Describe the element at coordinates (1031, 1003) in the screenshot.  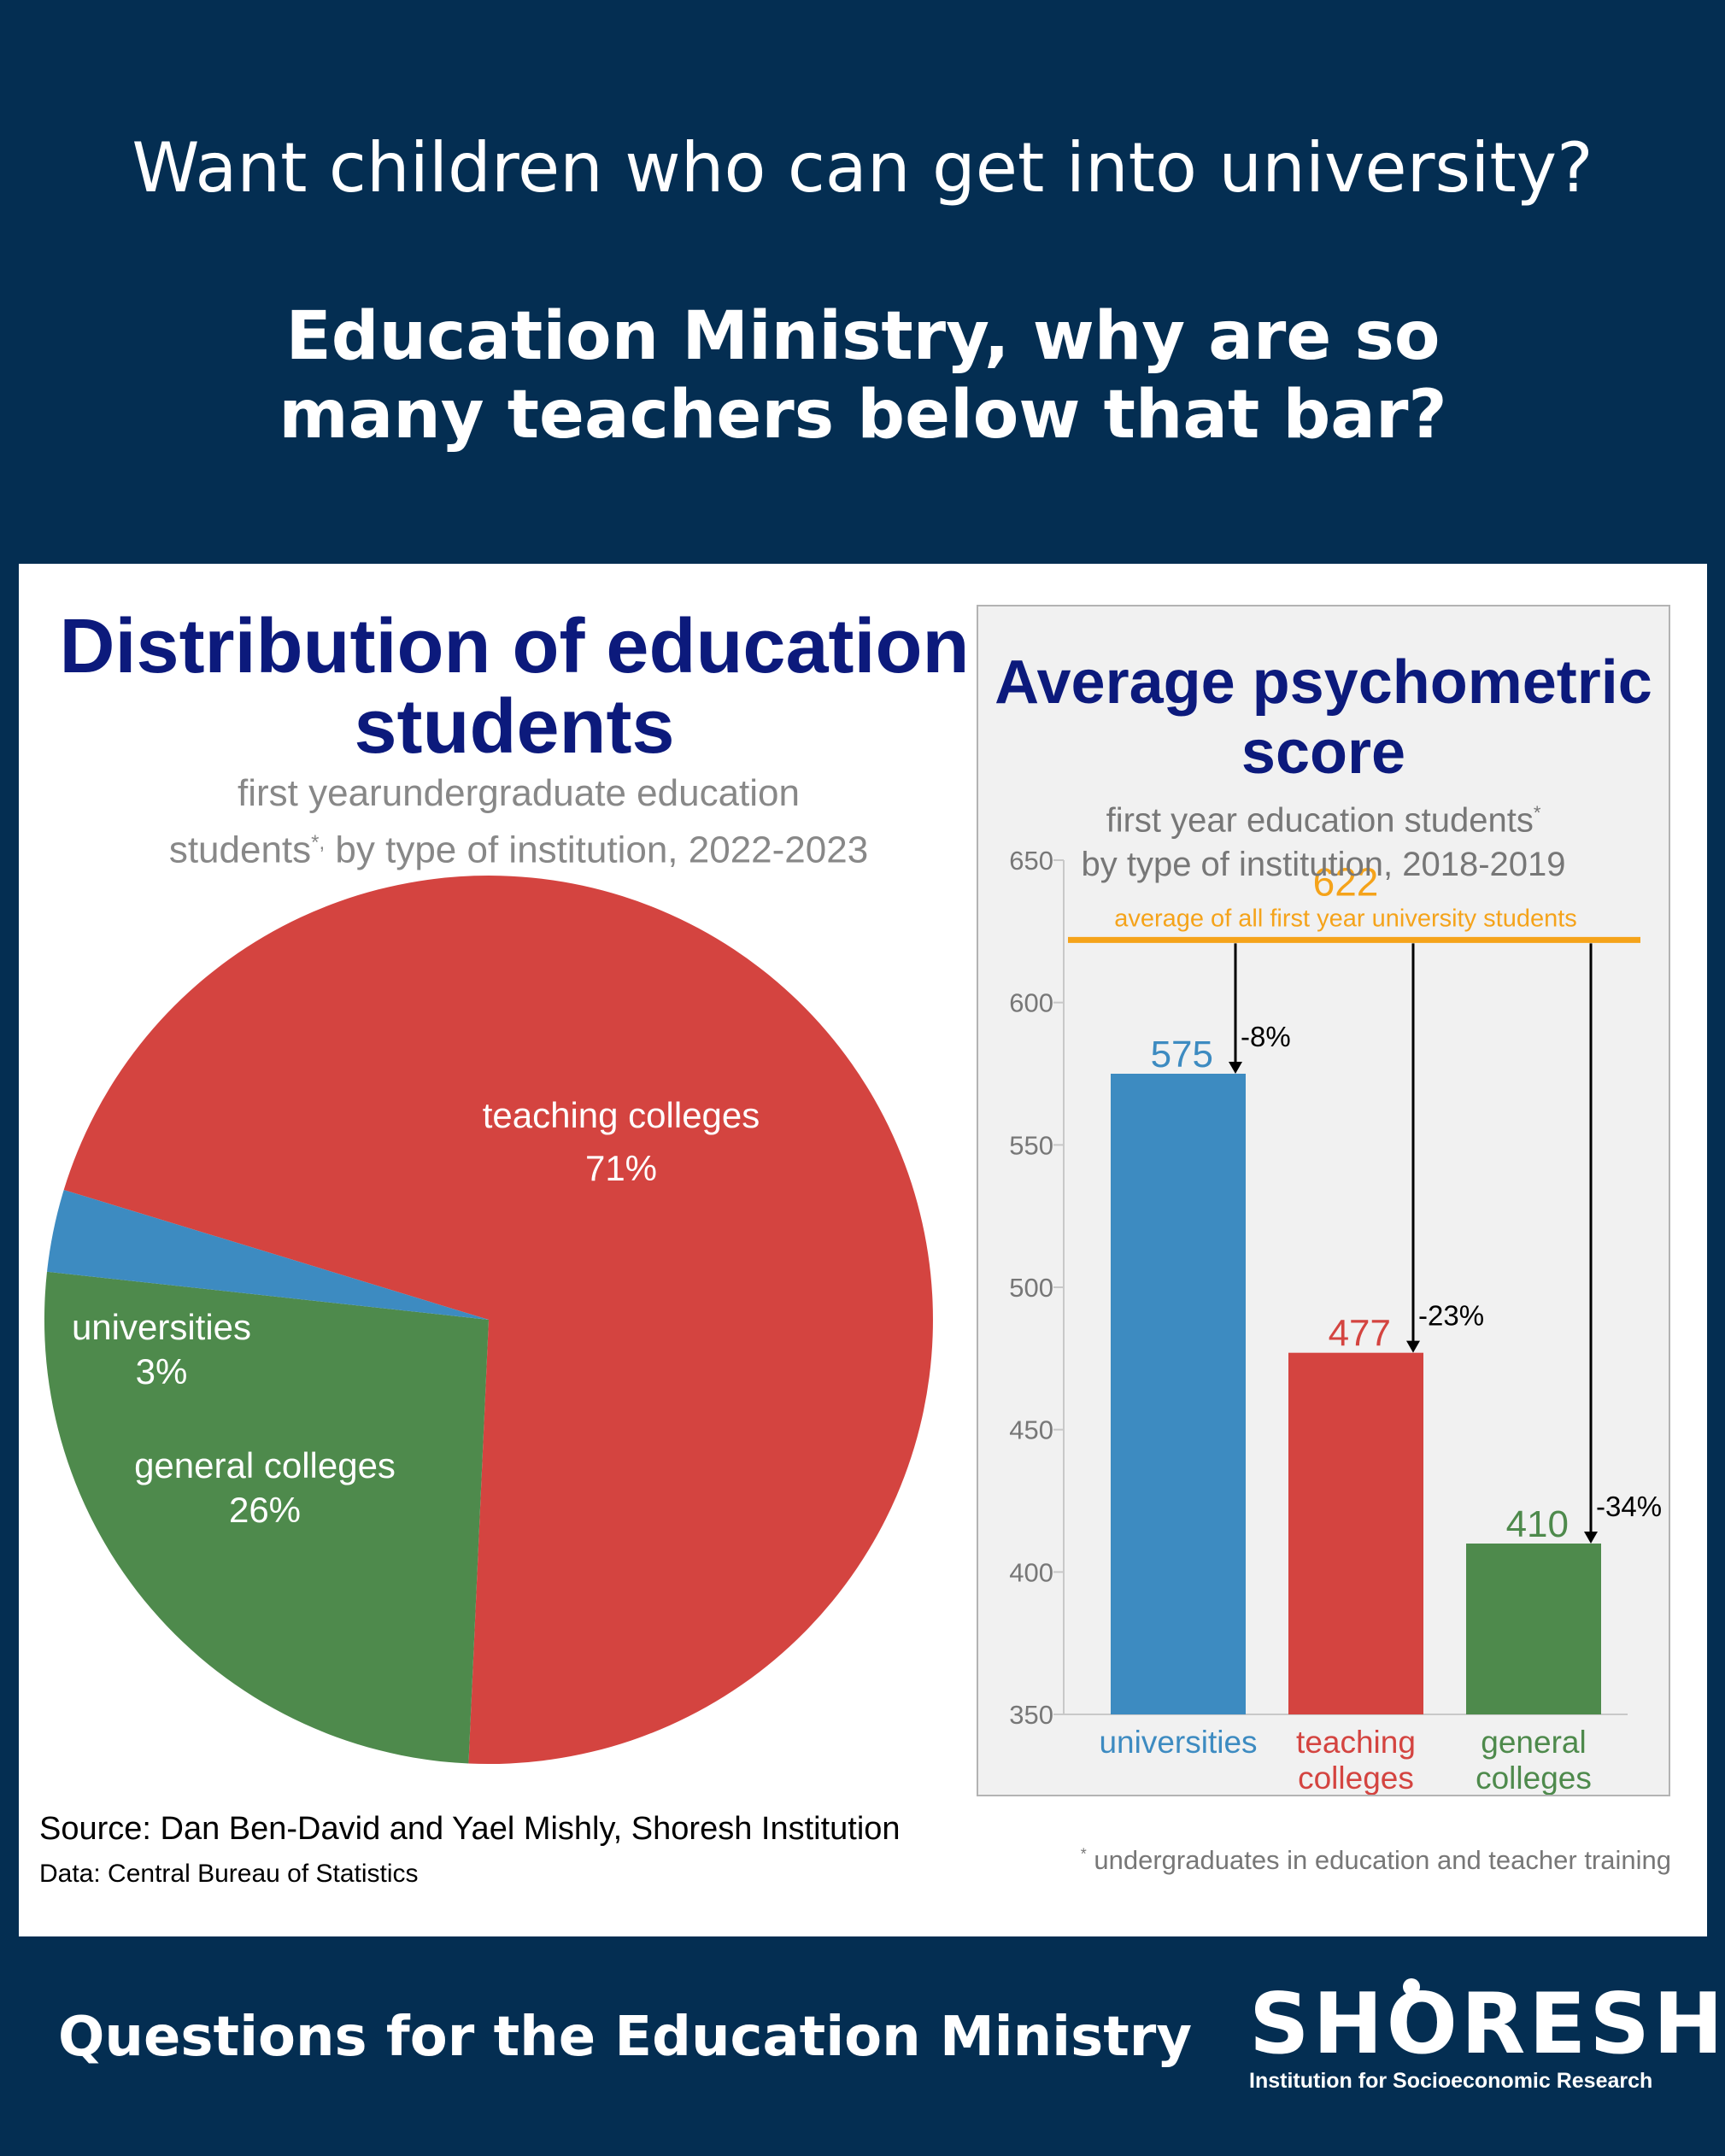
I see `y-tick-label: 600` at that location.